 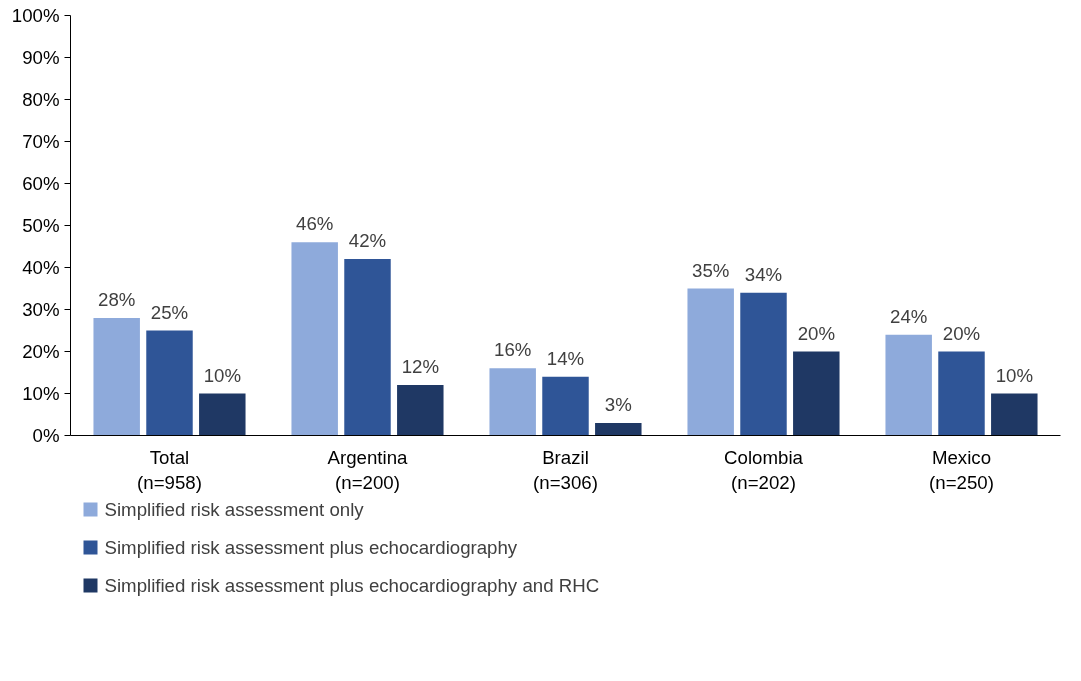 What do you see at coordinates (711, 270) in the screenshot?
I see `data-label: 35%` at bounding box center [711, 270].